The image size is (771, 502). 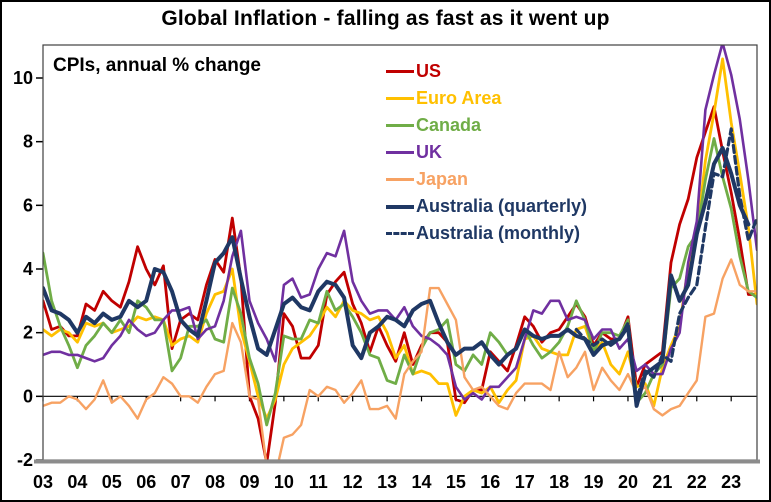 What do you see at coordinates (112, 482) in the screenshot?
I see `x-tick-label: 05` at bounding box center [112, 482].